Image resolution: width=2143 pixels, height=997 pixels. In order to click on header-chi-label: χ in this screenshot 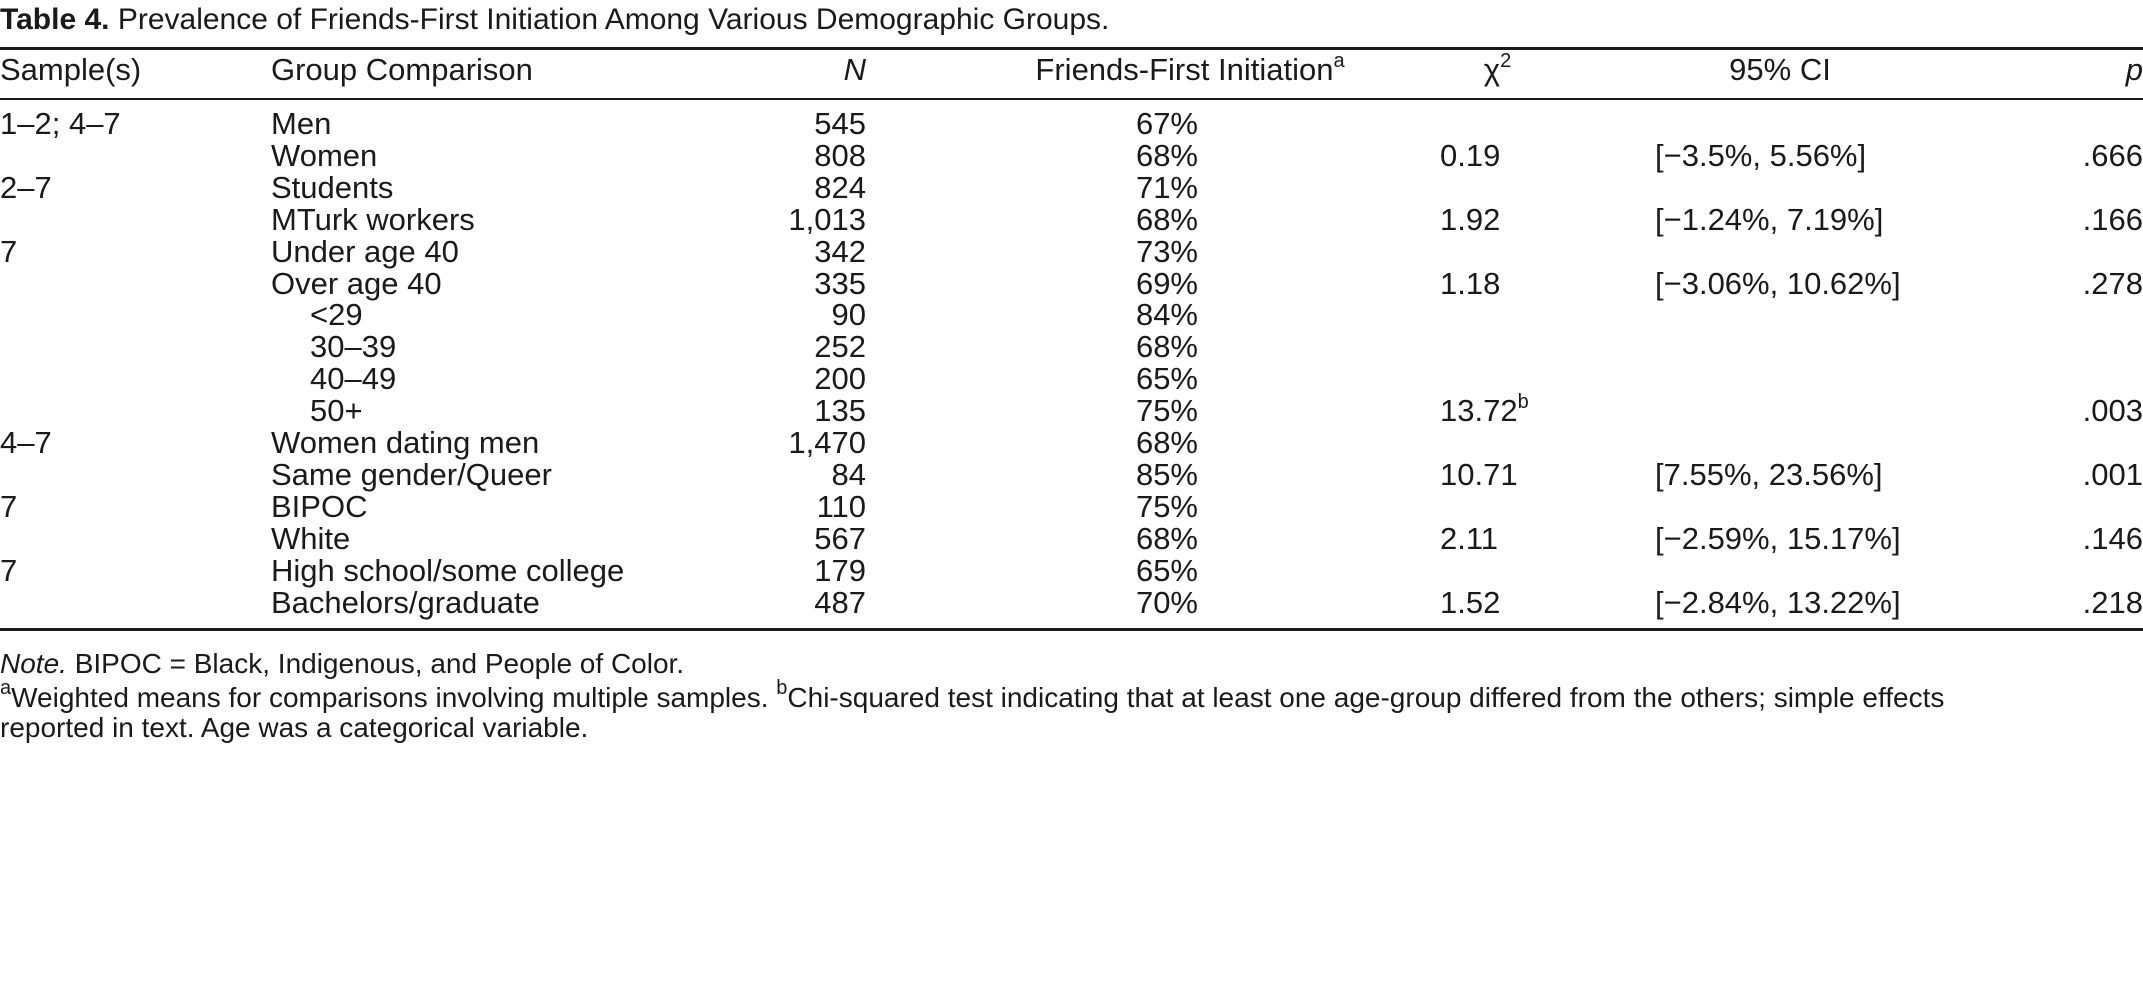, I will do `click(1492, 69)`.